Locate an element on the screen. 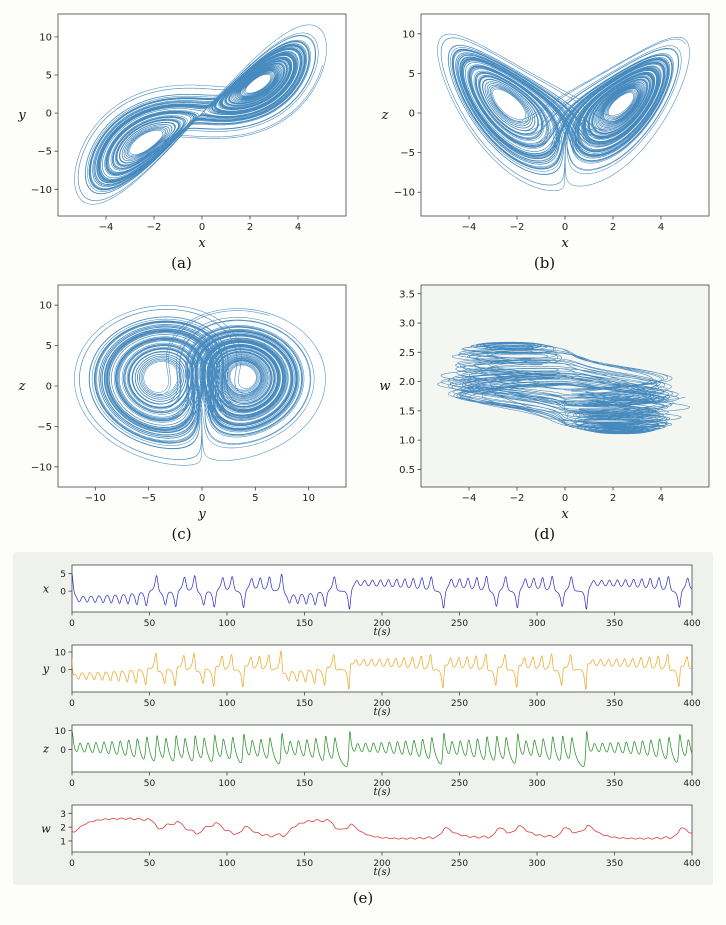  time-series-y-canvas is located at coordinates (366, 679).